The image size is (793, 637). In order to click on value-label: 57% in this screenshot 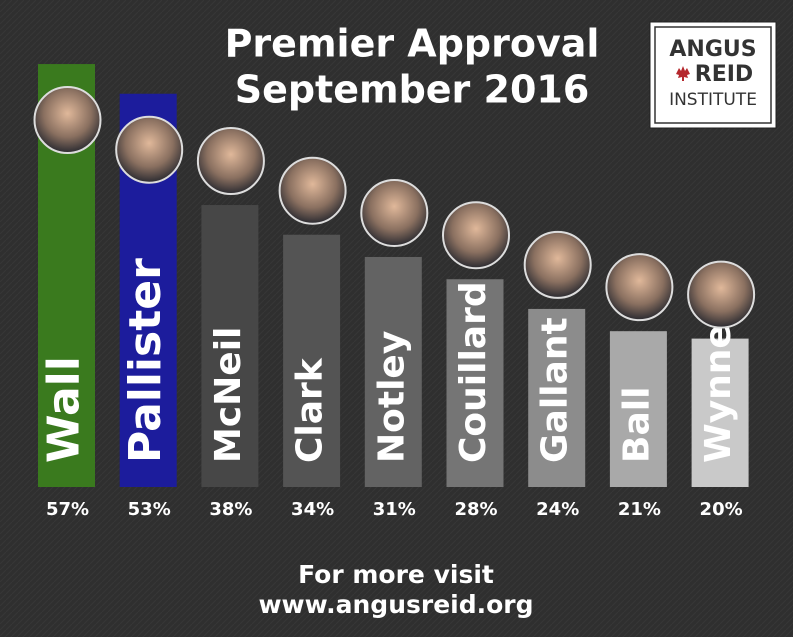, I will do `click(67, 509)`.